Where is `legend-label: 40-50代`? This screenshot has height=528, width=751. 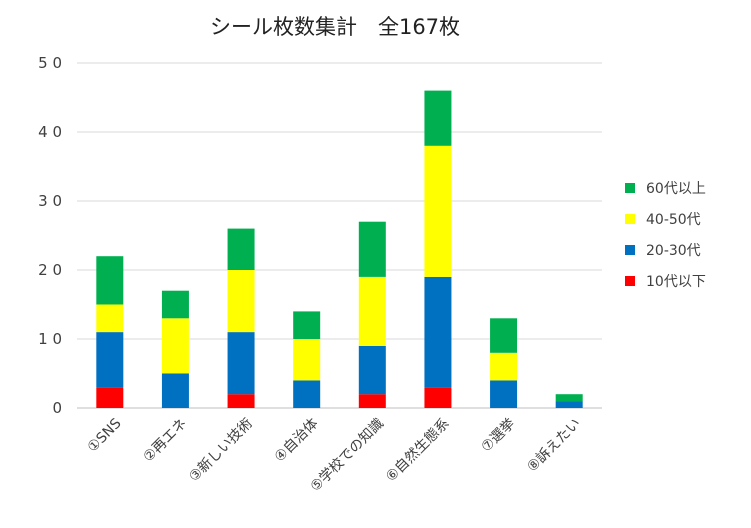 legend-label: 40-50代 is located at coordinates (673, 220).